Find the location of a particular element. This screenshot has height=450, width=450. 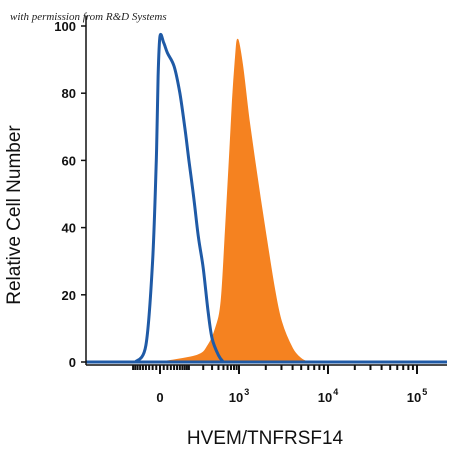

y-tick-label: 20 is located at coordinates (69, 295).